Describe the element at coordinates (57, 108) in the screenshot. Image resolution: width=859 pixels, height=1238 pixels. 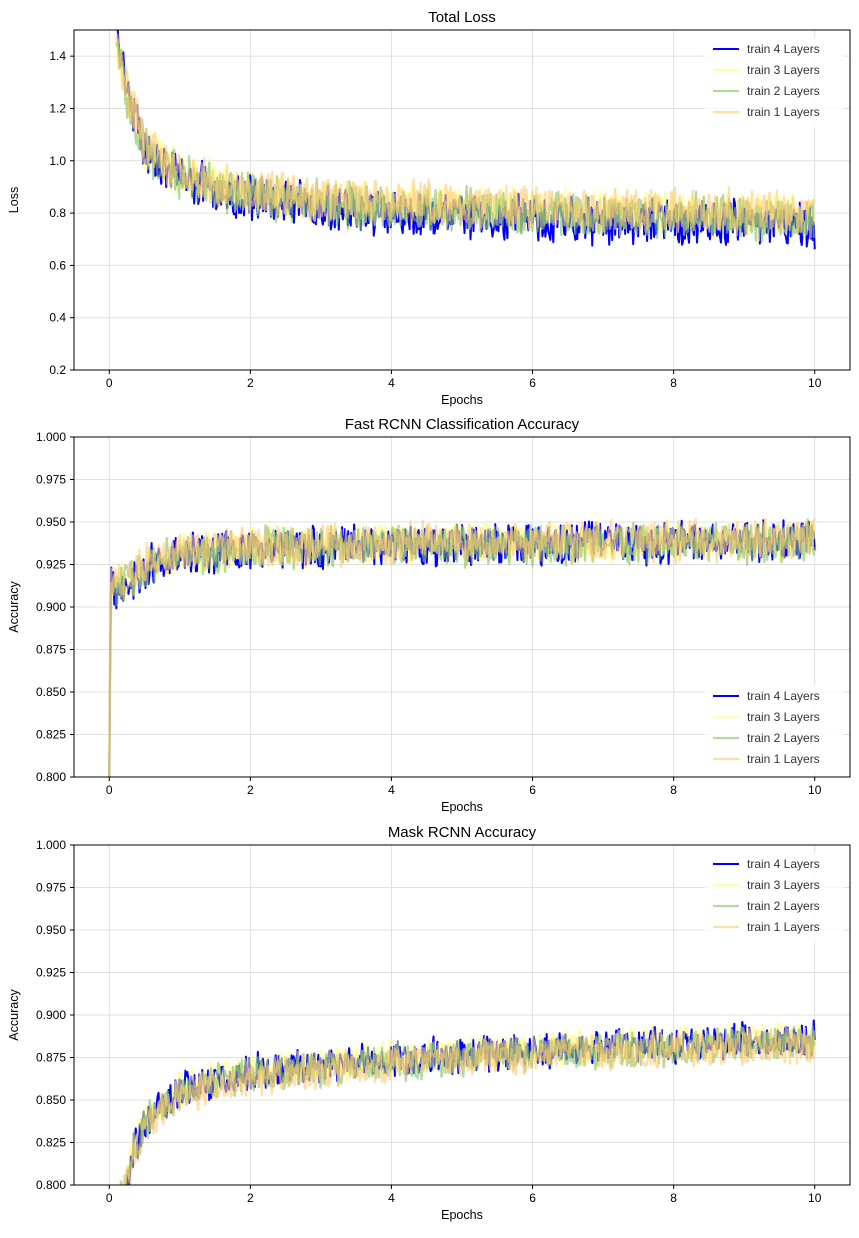
I see `y-tick-label: 1.2` at that location.